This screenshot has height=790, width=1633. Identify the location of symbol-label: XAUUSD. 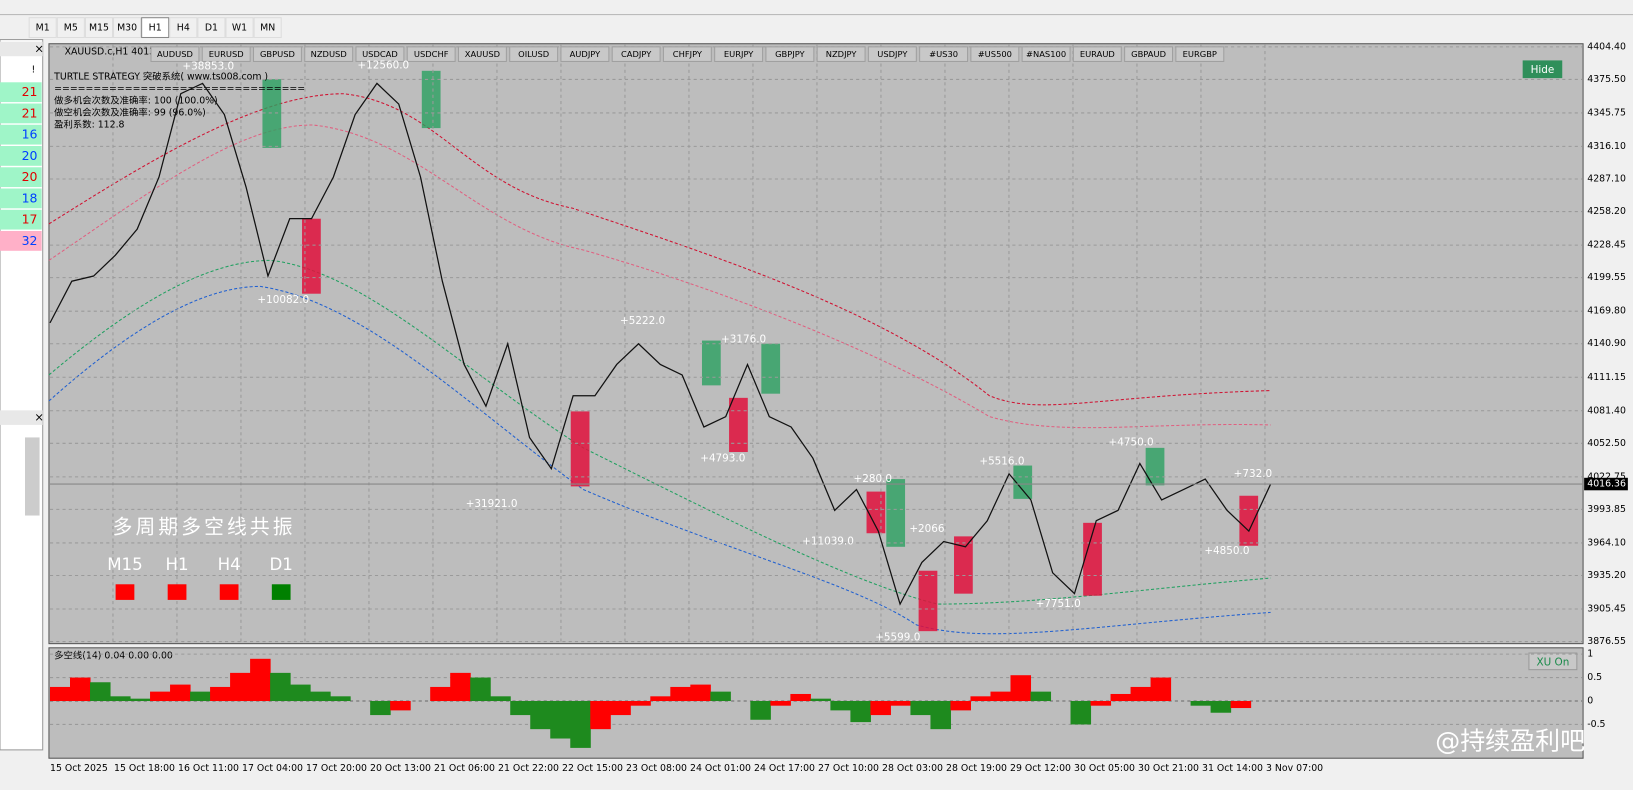
(482, 54).